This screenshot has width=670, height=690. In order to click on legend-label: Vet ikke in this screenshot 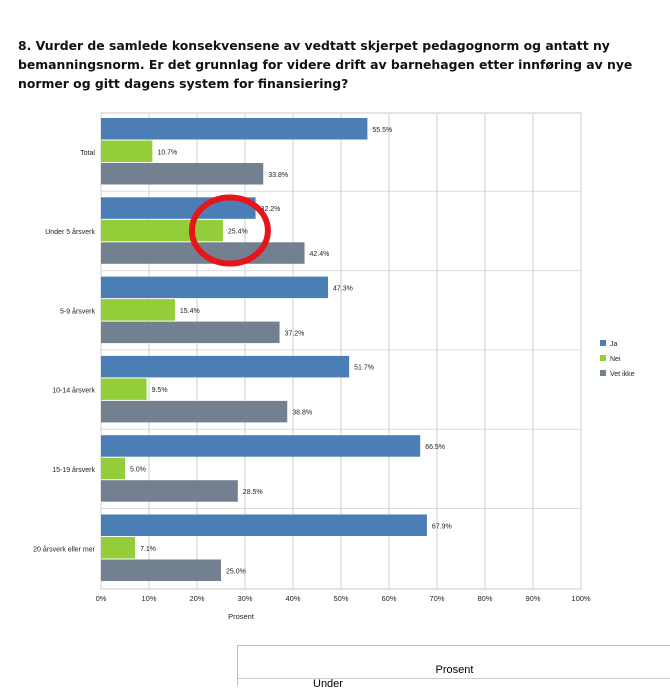, I will do `click(622, 374)`.